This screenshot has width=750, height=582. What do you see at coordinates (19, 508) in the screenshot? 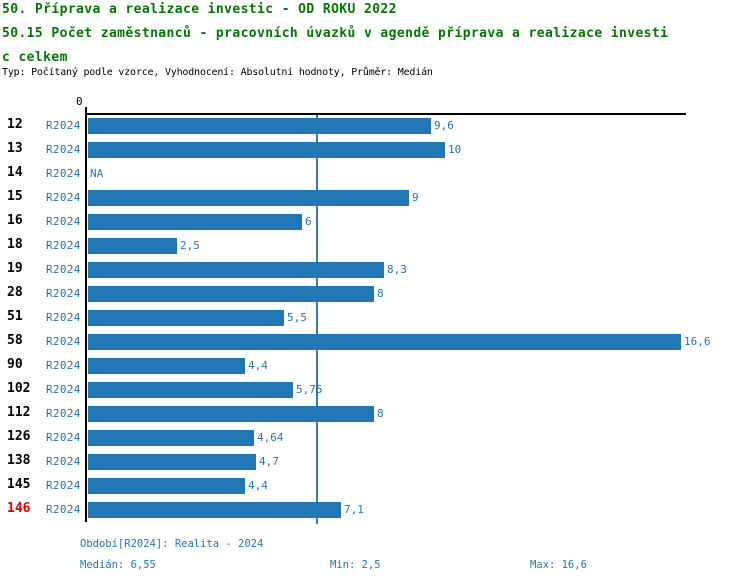
I see `row-category-label: 146` at bounding box center [19, 508].